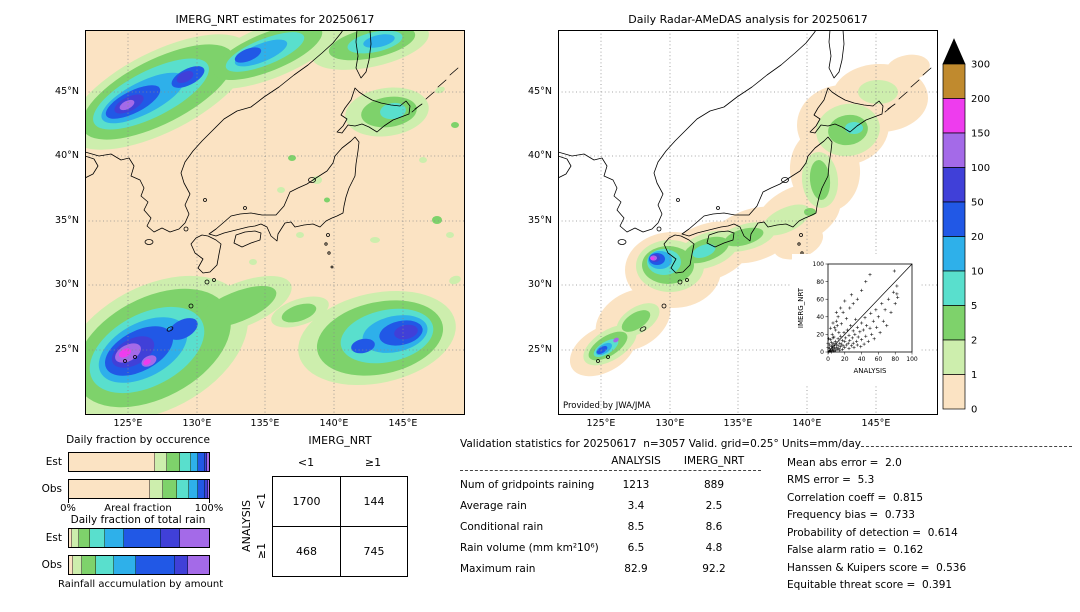 This screenshot has width=1080, height=612. What do you see at coordinates (138, 520) in the screenshot?
I see `total-rain-title: Daily fraction of total rain` at bounding box center [138, 520].